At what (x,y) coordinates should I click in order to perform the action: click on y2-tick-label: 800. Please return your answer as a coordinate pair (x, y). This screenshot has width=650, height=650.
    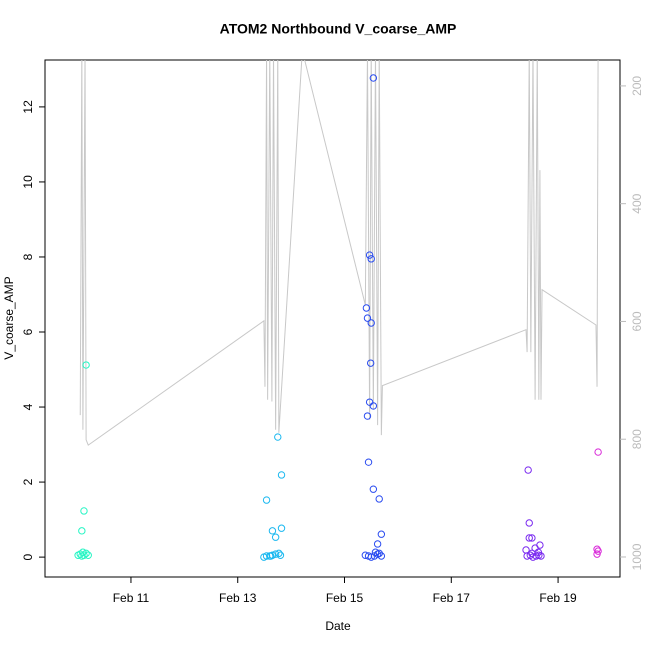
    Looking at the image, I should click on (637, 439).